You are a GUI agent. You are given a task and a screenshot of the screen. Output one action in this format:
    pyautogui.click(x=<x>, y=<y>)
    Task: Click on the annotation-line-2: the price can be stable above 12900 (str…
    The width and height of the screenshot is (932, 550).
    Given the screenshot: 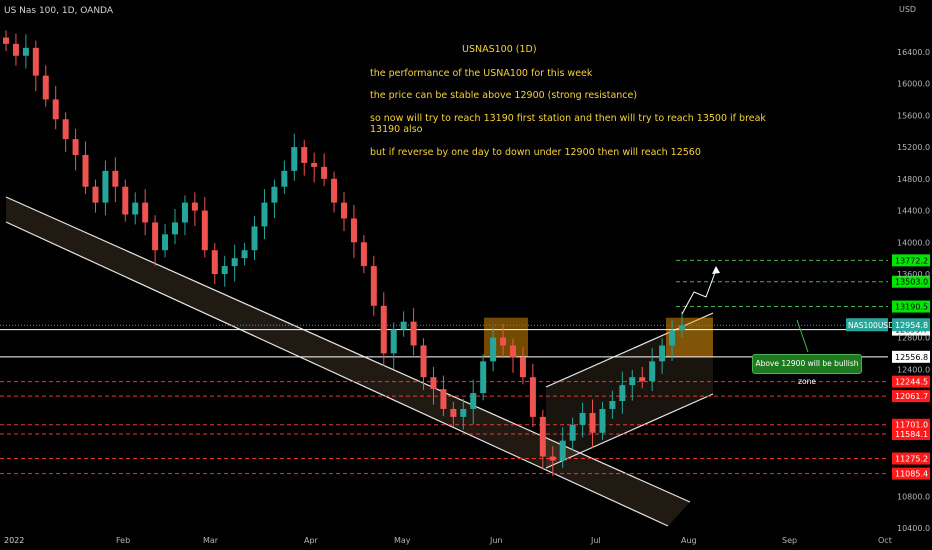 What is the action you would take?
    pyautogui.click(x=504, y=95)
    